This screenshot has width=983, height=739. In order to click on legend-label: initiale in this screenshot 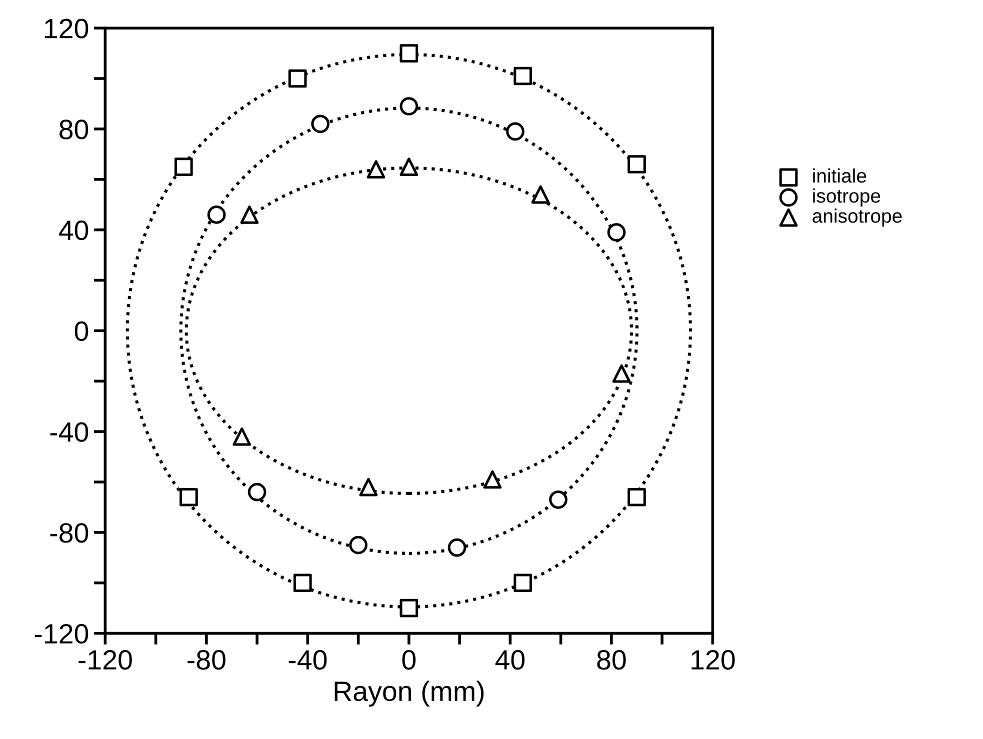, I will do `click(839, 175)`.